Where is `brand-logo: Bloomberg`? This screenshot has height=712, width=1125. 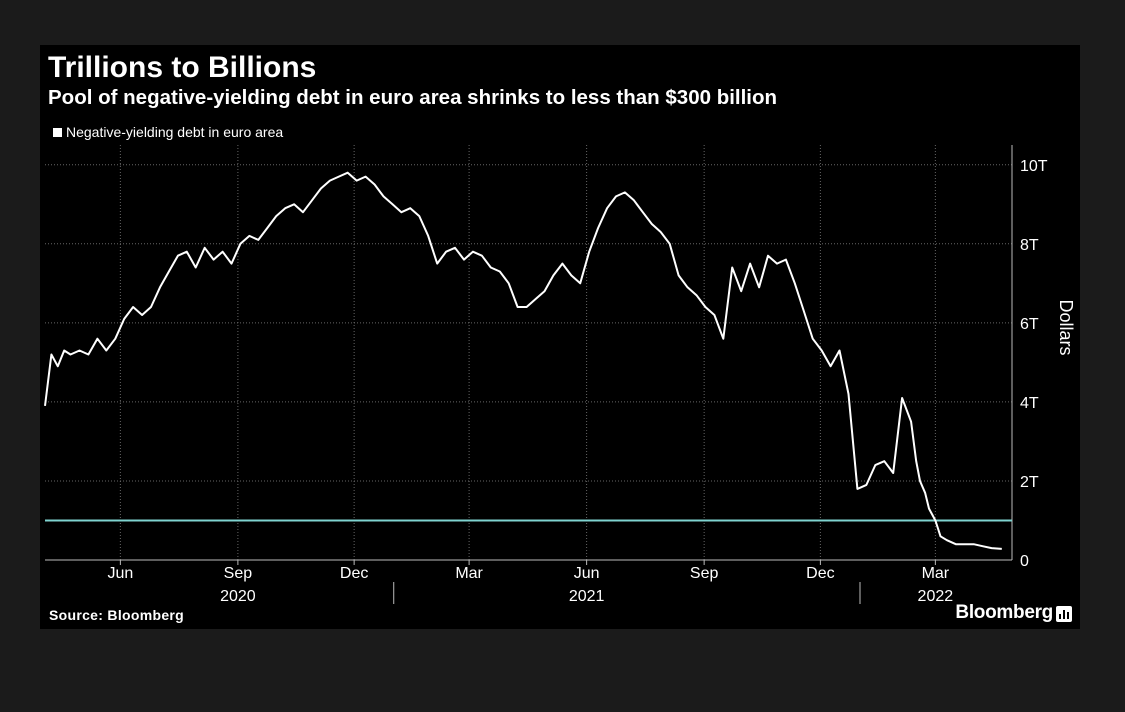 brand-logo: Bloomberg is located at coordinates (1004, 612).